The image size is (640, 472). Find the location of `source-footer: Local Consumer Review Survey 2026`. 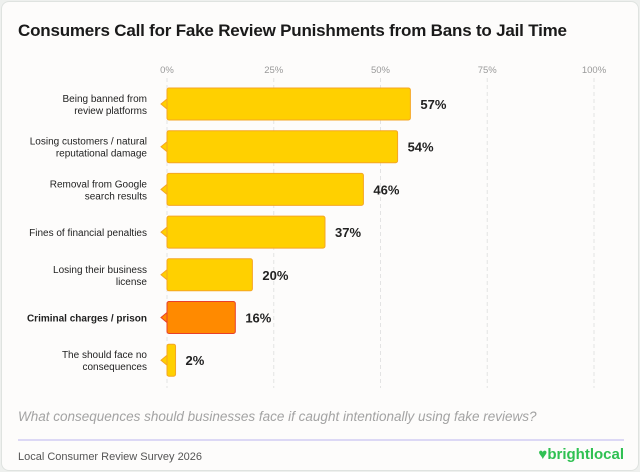

source-footer: Local Consumer Review Survey 2026 is located at coordinates (110, 457).